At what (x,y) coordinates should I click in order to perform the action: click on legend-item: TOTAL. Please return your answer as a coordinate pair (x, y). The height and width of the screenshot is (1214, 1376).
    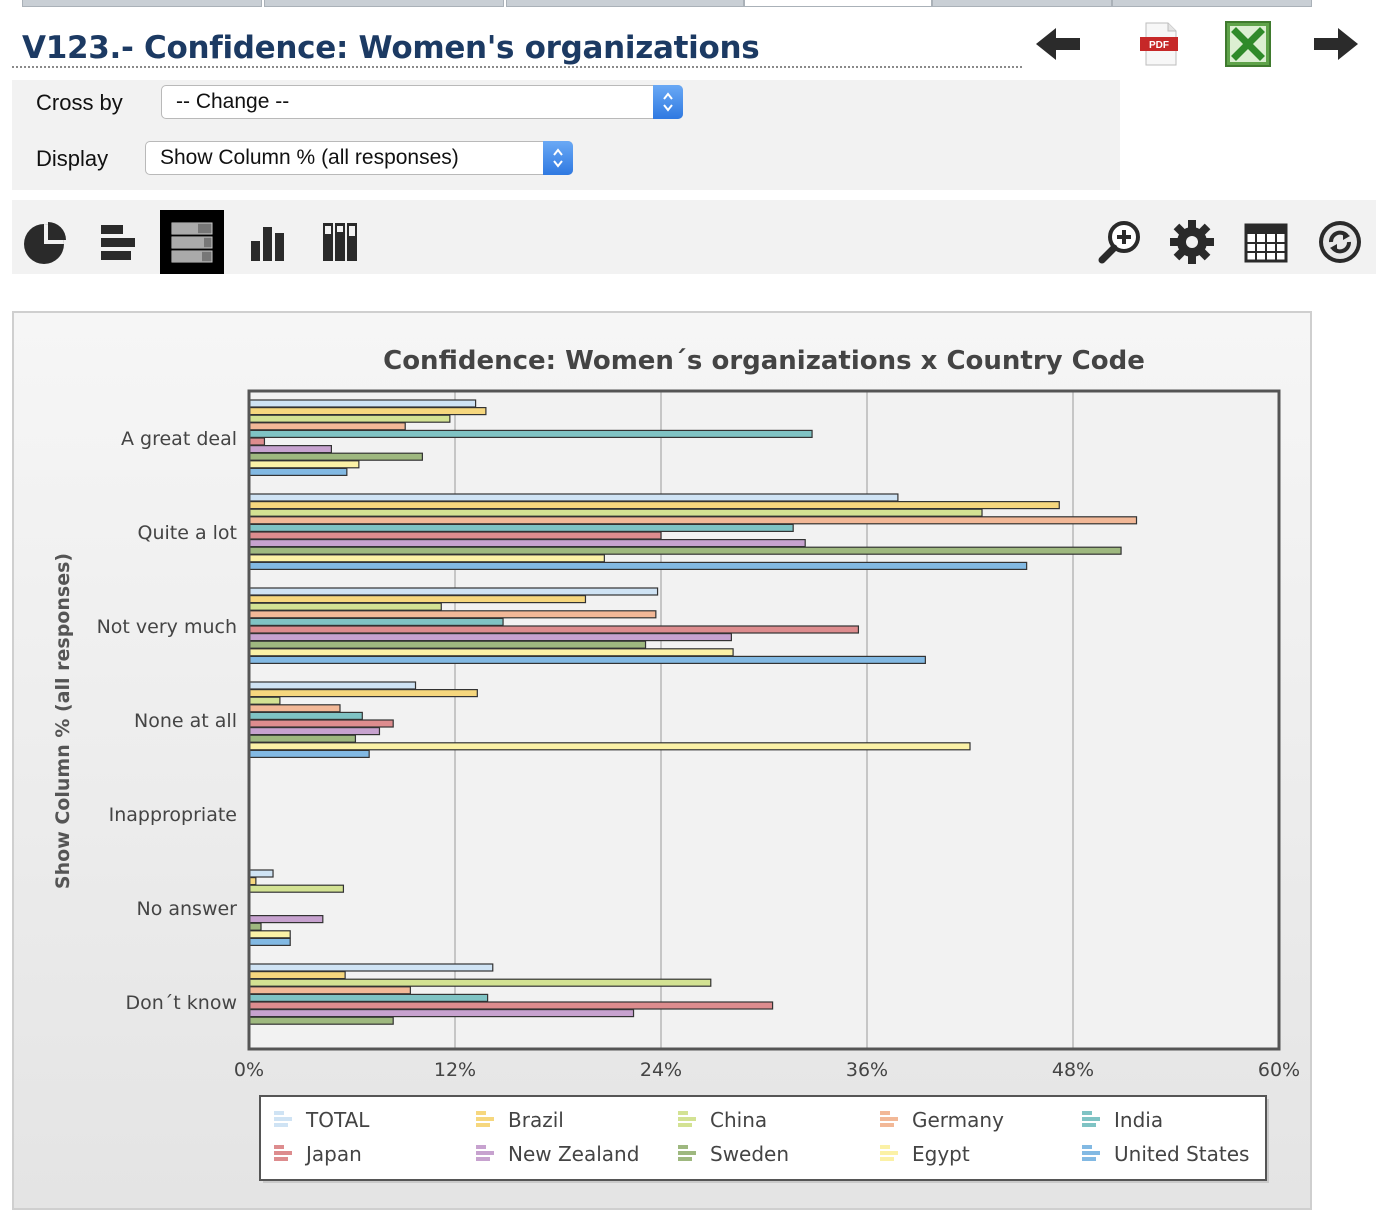
    Looking at the image, I should click on (322, 1120).